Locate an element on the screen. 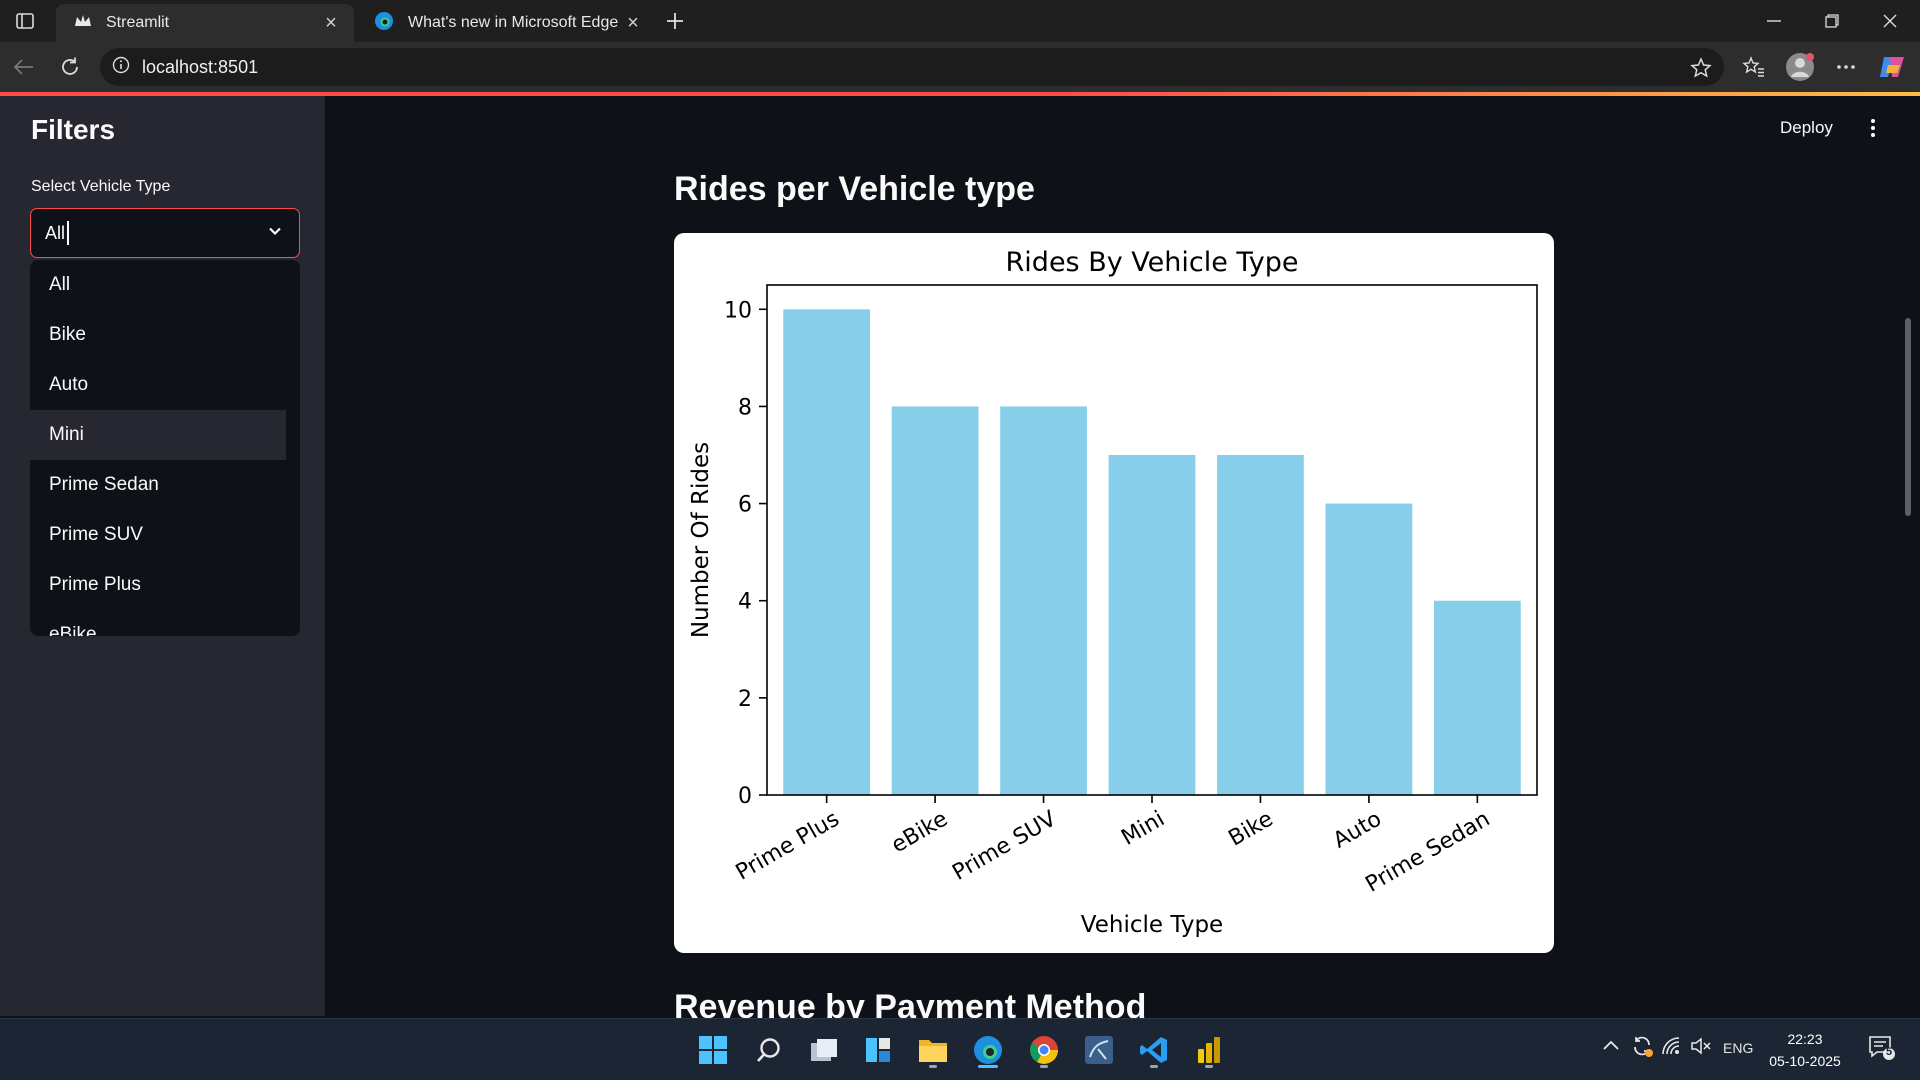 The width and height of the screenshot is (1920, 1080). y-tick-label: 8 is located at coordinates (745, 407).